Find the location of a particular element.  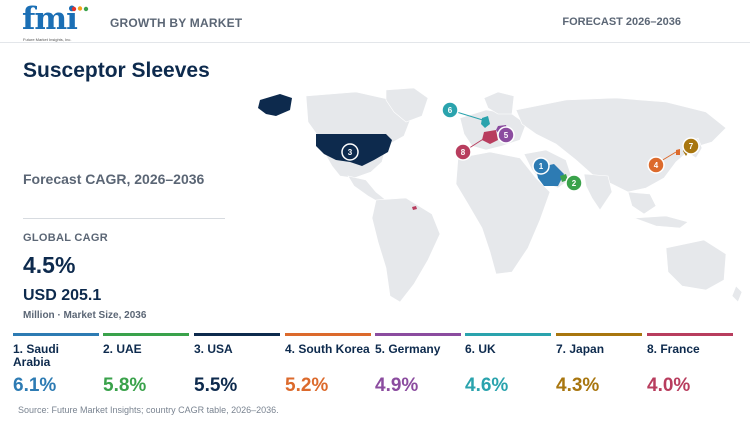

country-card-japan: 7. Japan 4.3% is located at coordinates (599, 364).